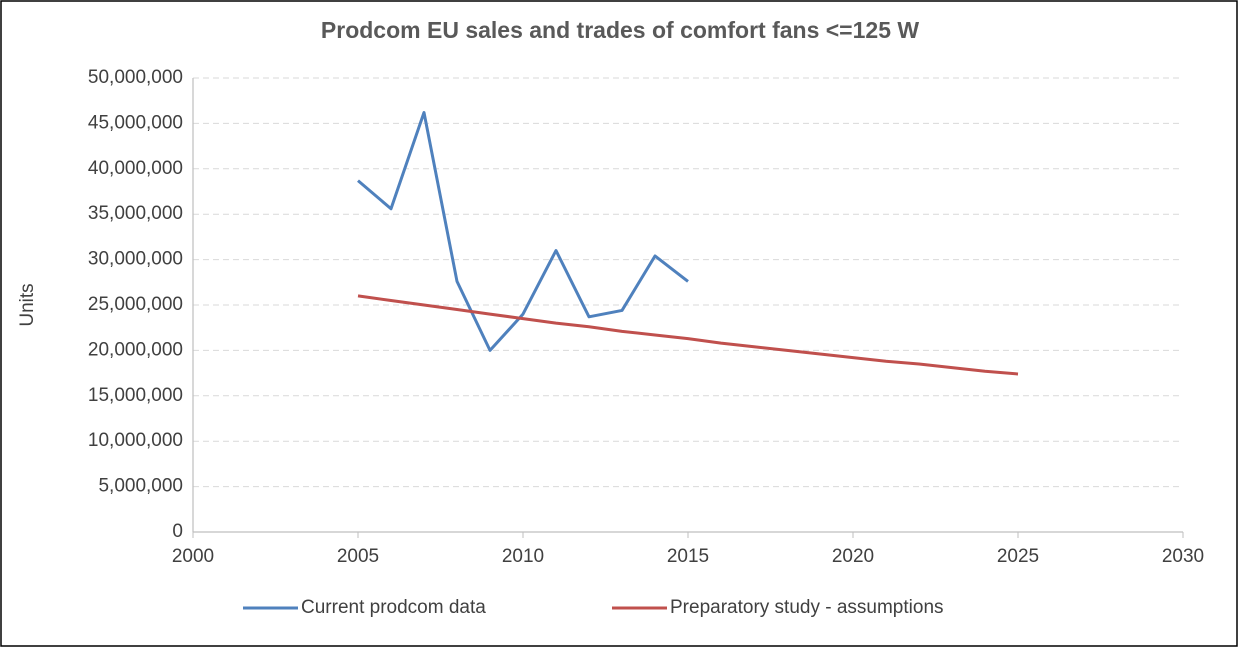 The height and width of the screenshot is (648, 1239). What do you see at coordinates (135, 395) in the screenshot?
I see `y-tick-label: 15,000,000` at bounding box center [135, 395].